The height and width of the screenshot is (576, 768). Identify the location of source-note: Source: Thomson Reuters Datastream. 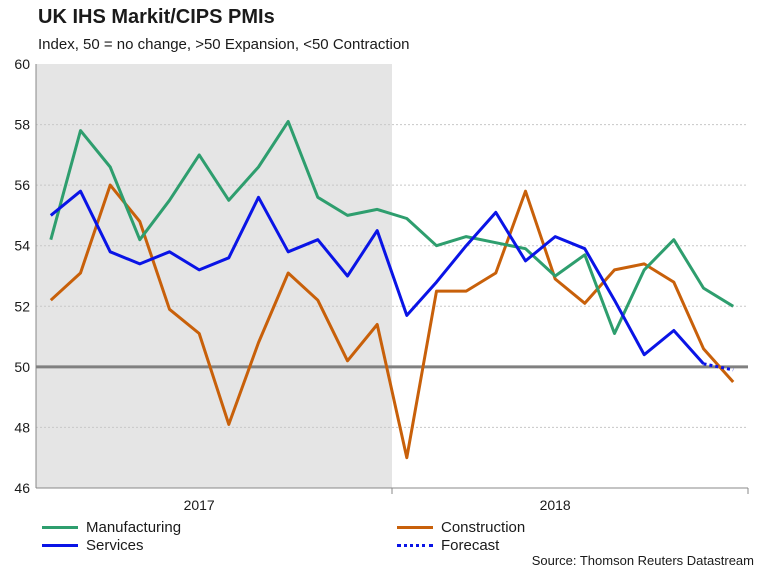
(642, 560).